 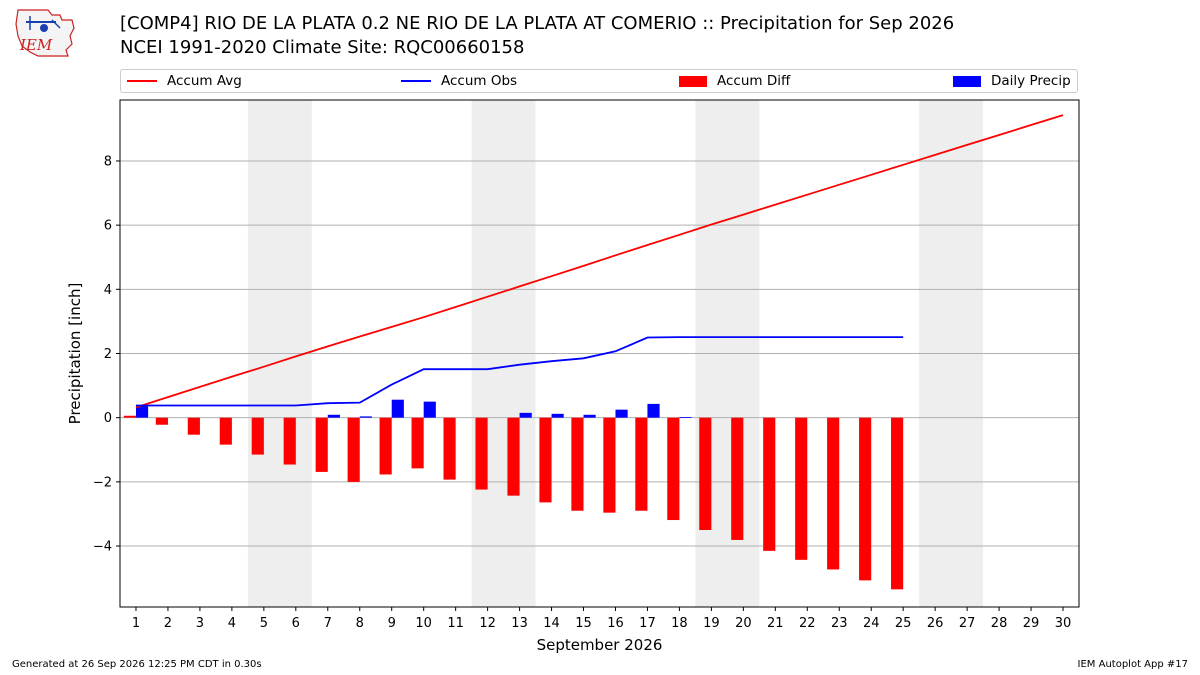 I want to click on legend-item-accum-obs: Accum Obs, so click(x=459, y=81).